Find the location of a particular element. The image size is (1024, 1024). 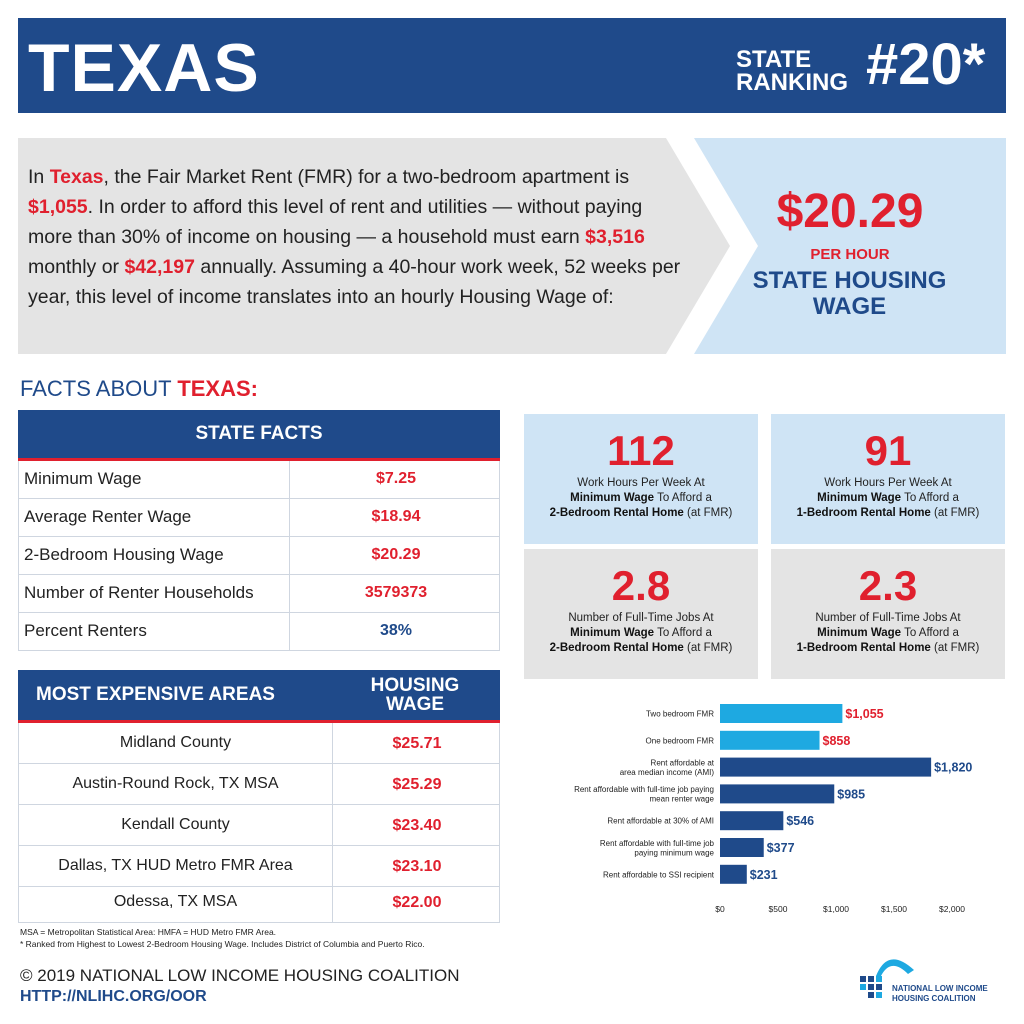

category-label: One bedroom FMR is located at coordinates (680, 740).